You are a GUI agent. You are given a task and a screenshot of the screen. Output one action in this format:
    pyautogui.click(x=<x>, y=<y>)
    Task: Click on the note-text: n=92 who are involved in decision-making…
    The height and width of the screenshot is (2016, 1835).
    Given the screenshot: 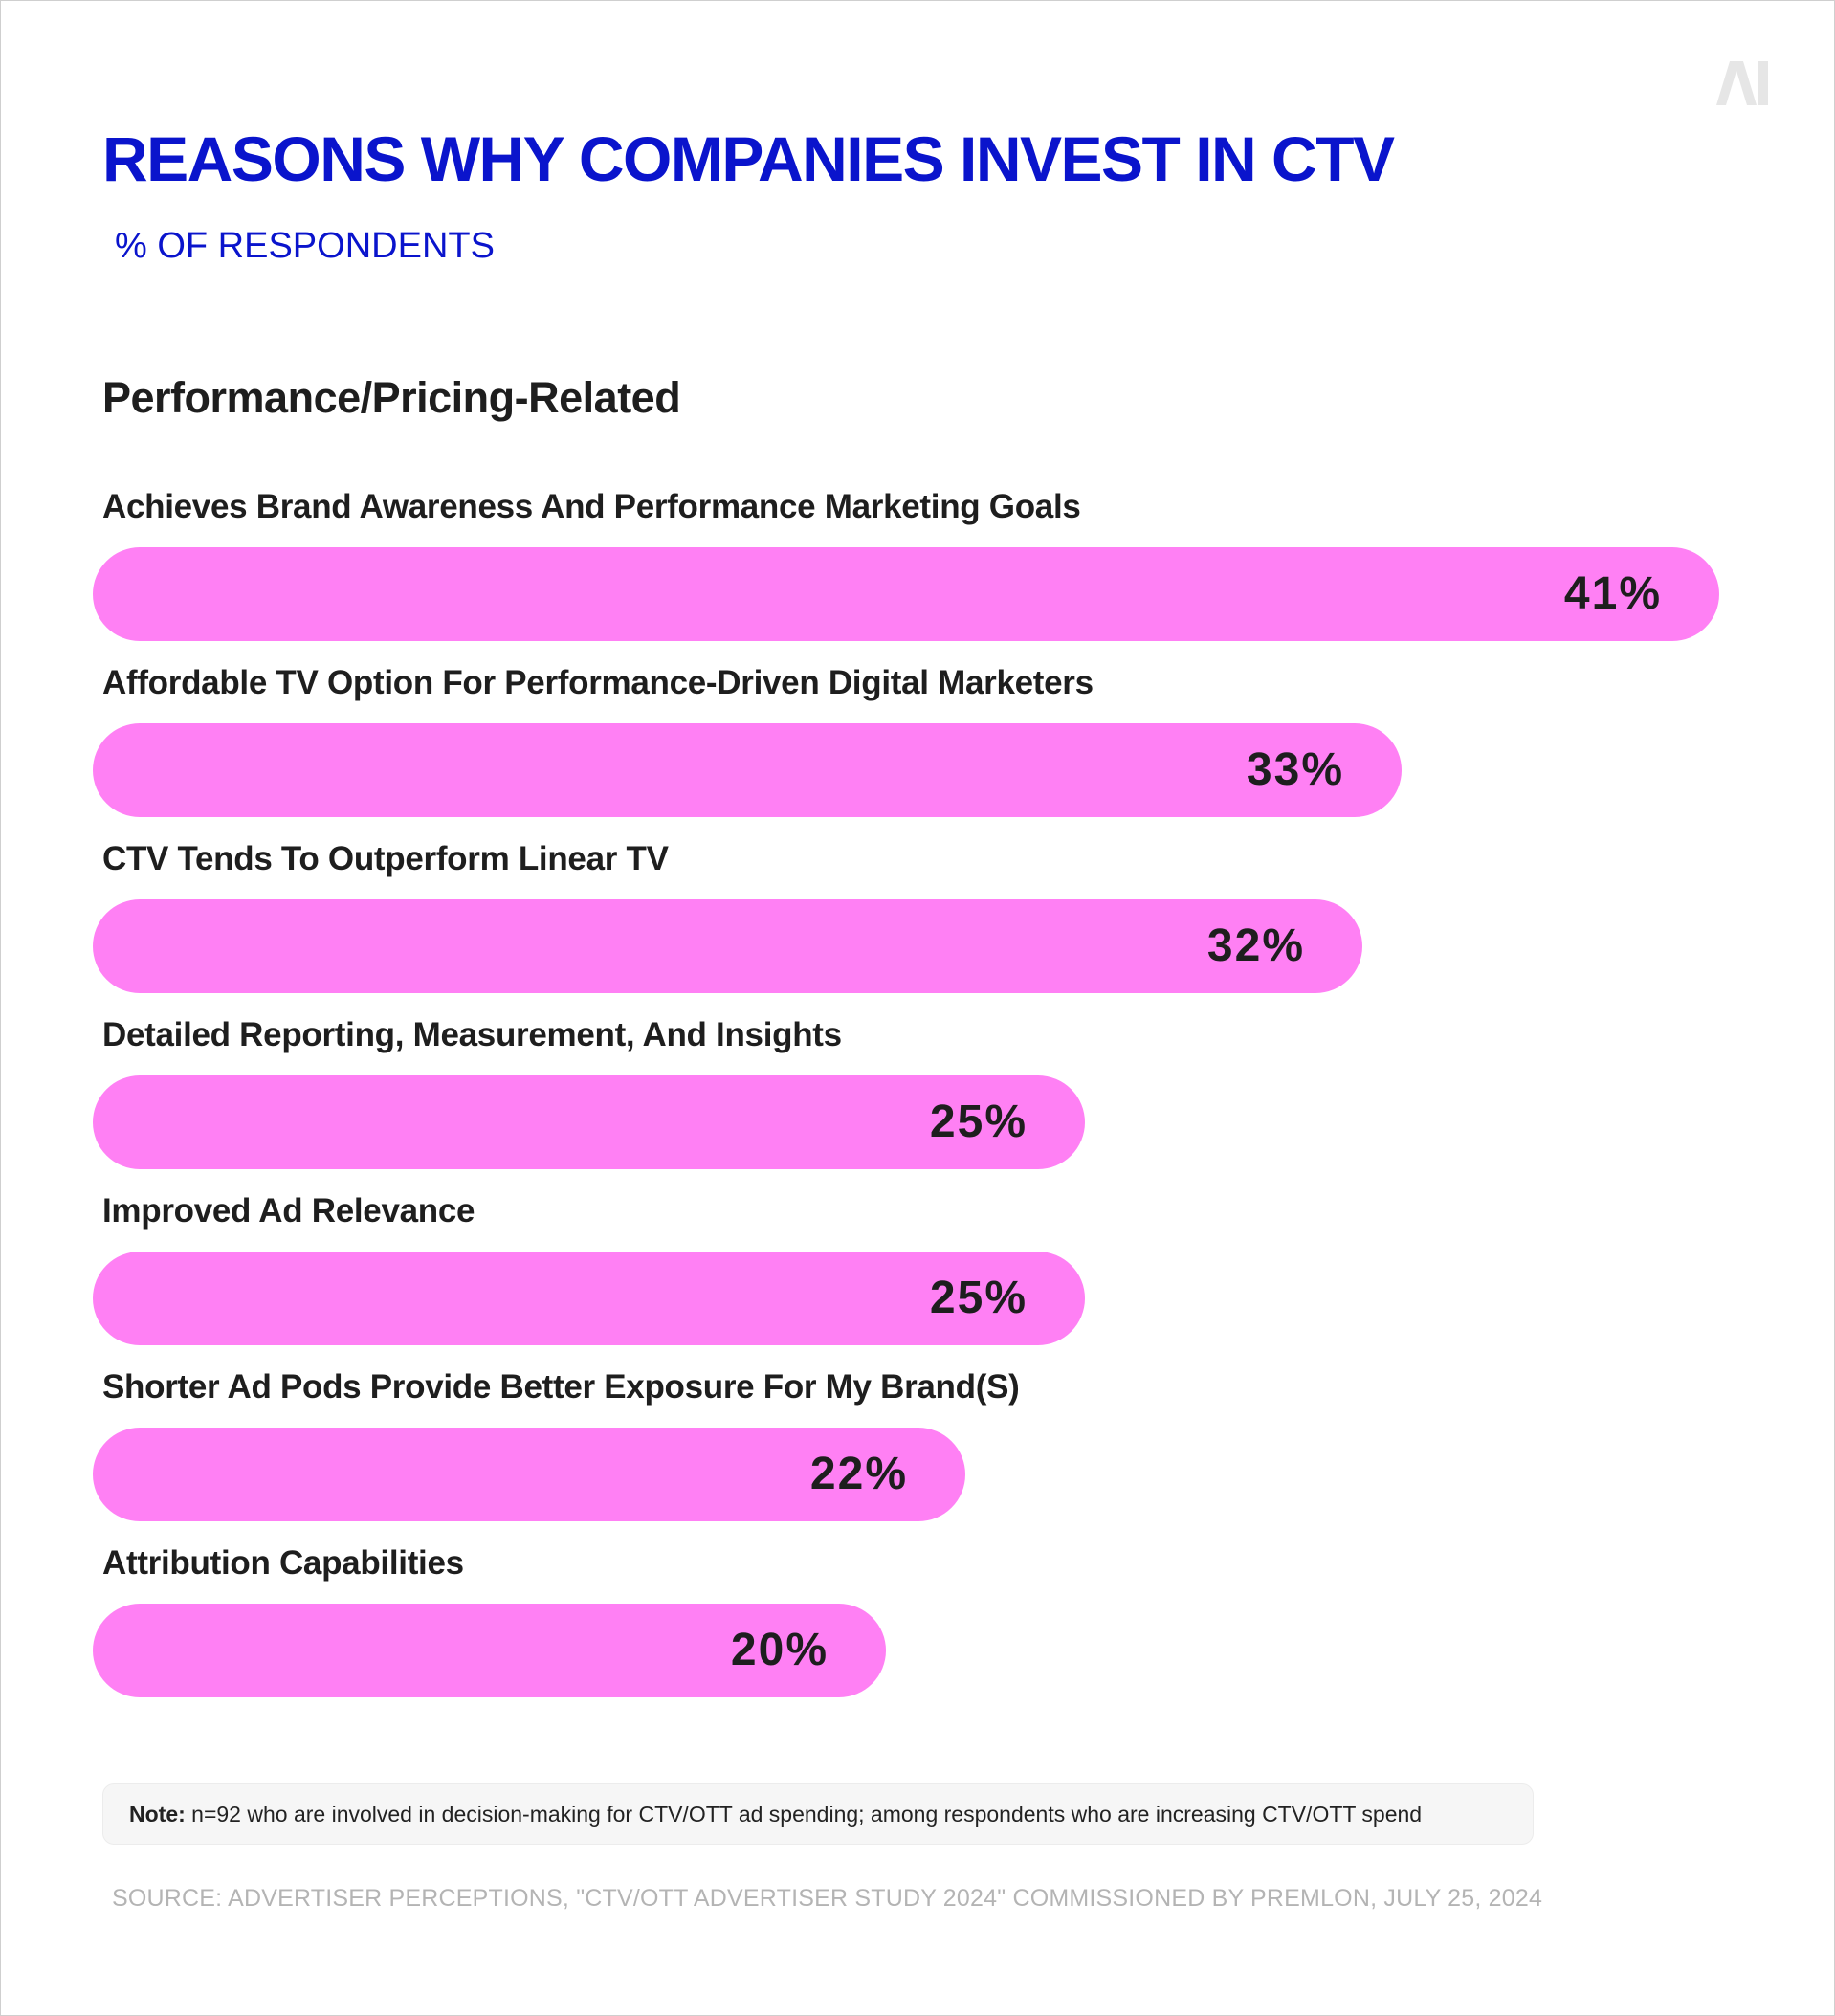 What is the action you would take?
    pyautogui.click(x=804, y=1814)
    